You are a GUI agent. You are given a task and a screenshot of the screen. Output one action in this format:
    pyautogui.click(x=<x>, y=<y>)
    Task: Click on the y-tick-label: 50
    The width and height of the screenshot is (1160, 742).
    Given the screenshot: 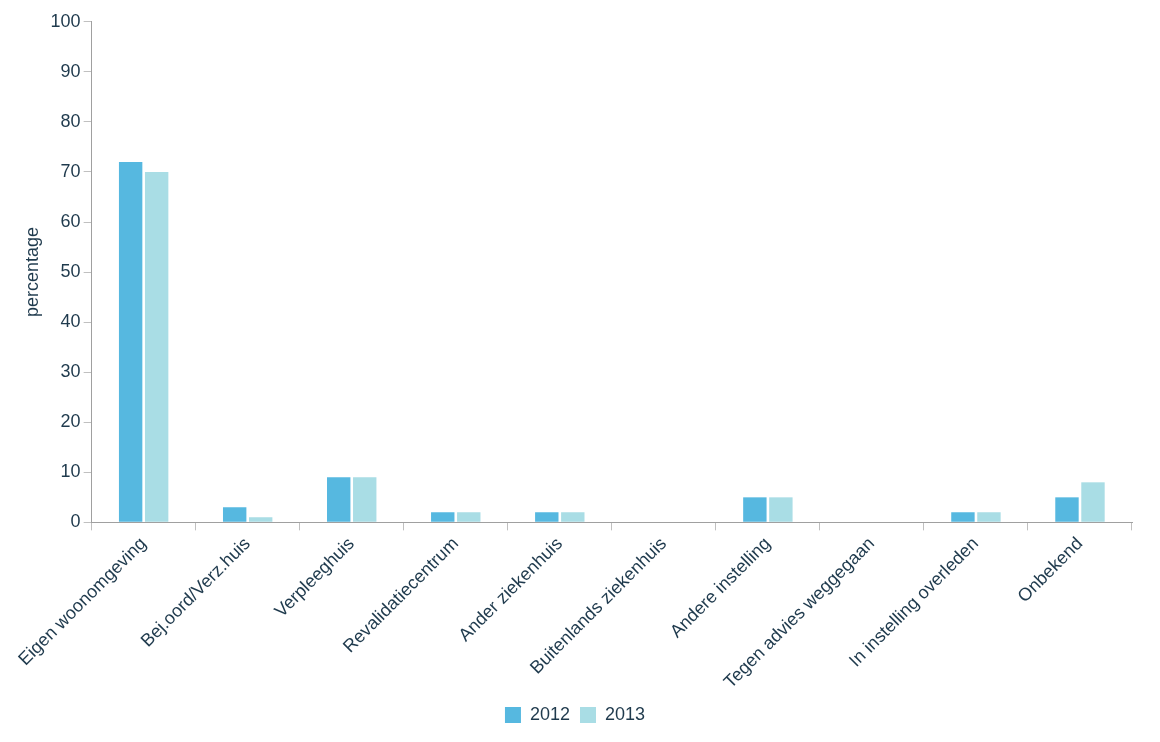 What is the action you would take?
    pyautogui.click(x=70, y=271)
    